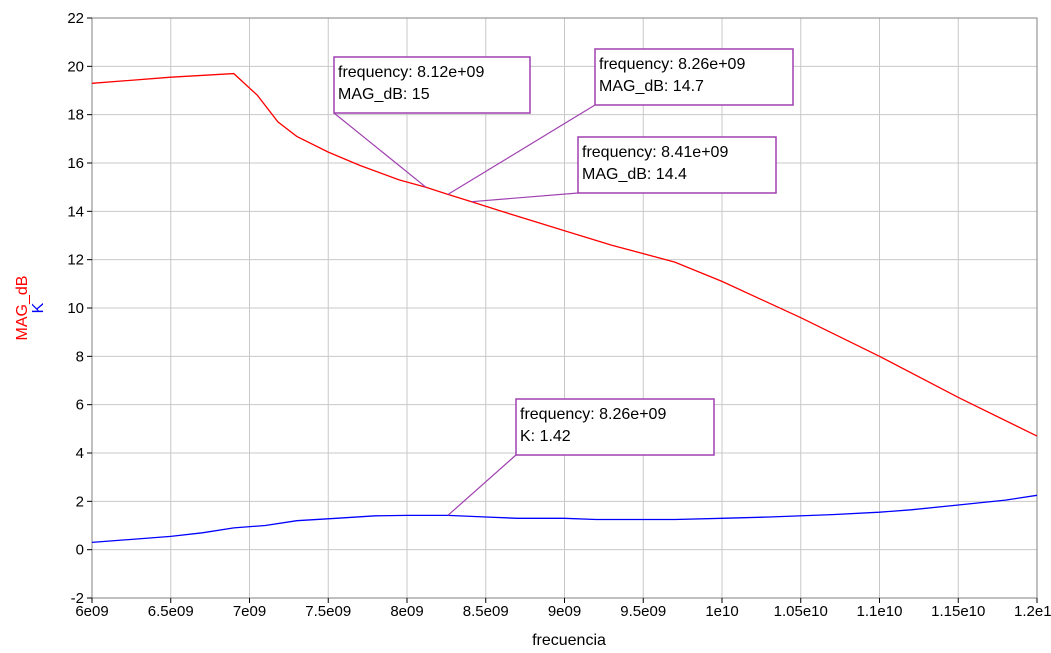 The image size is (1051, 653). Describe the element at coordinates (384, 94) in the screenshot. I see `marker-text: MAG_dB: 15` at that location.